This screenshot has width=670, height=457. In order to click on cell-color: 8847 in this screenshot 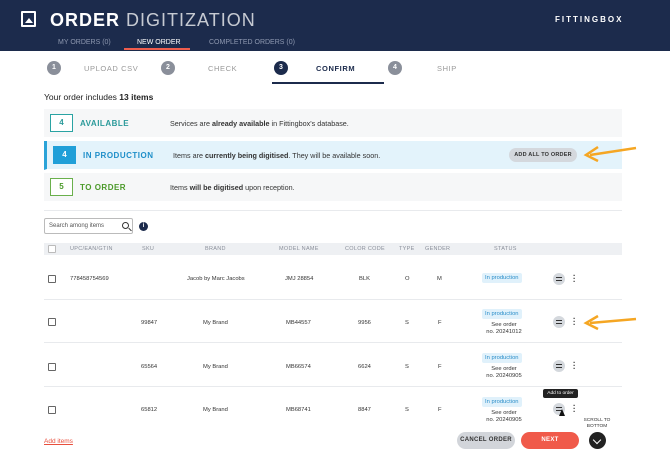, I will do `click(364, 410)`.